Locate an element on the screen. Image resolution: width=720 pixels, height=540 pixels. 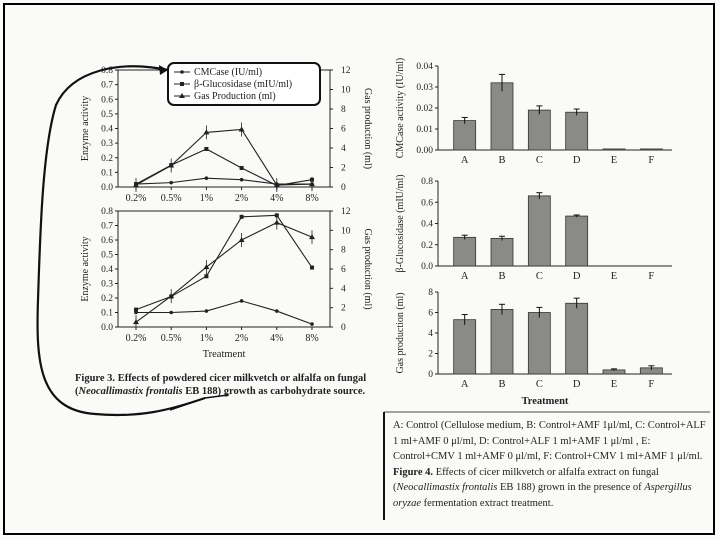
y2-tick-label: 12 is located at coordinates (346, 212).